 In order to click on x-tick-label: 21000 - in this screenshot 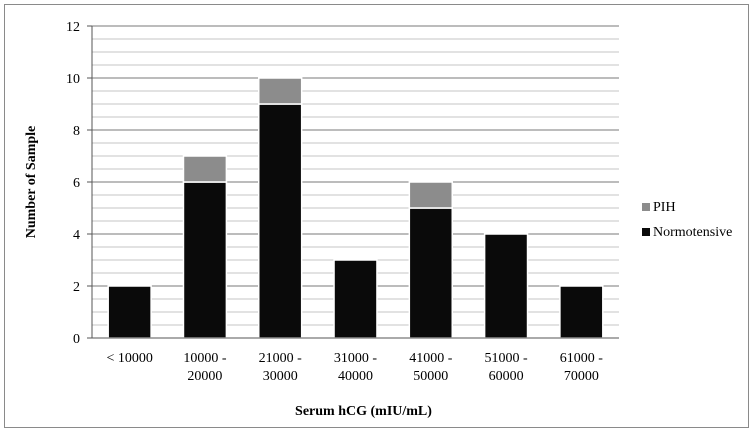, I will do `click(281, 358)`.